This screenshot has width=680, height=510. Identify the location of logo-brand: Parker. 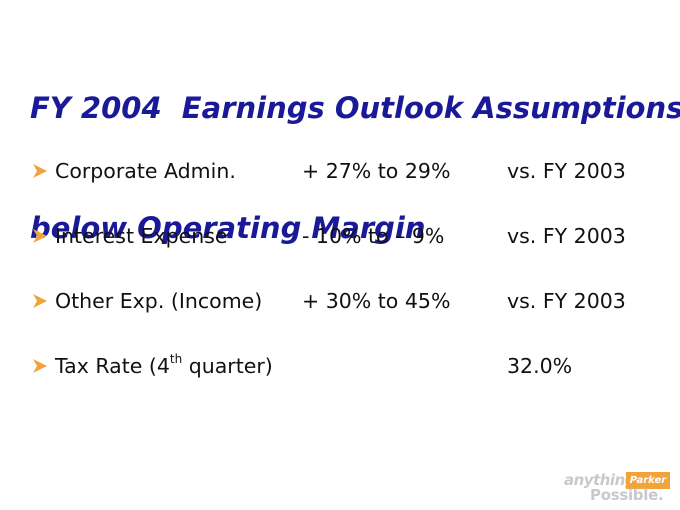
(648, 480).